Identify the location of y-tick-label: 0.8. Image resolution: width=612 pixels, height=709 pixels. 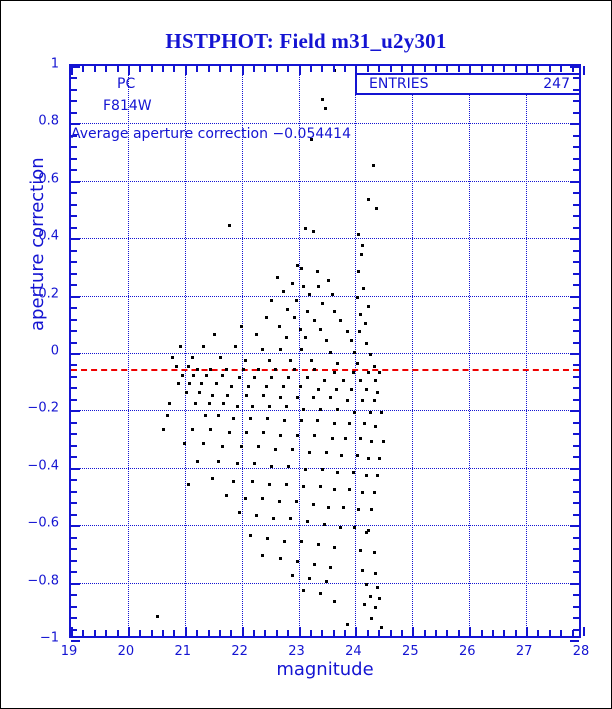
(48, 121).